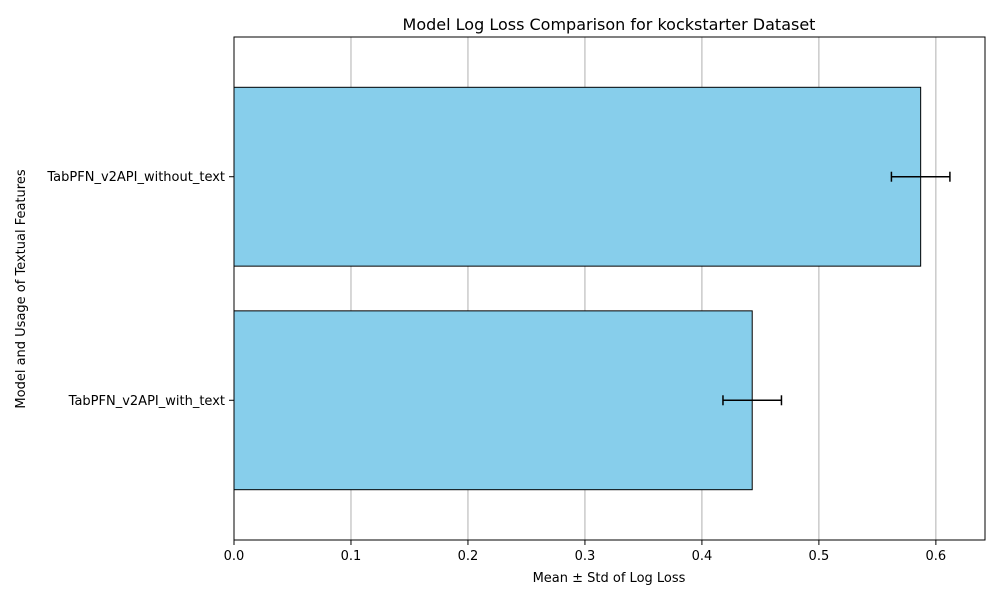 Image resolution: width=1000 pixels, height=600 pixels. I want to click on x-tick-label: 0.2, so click(468, 556).